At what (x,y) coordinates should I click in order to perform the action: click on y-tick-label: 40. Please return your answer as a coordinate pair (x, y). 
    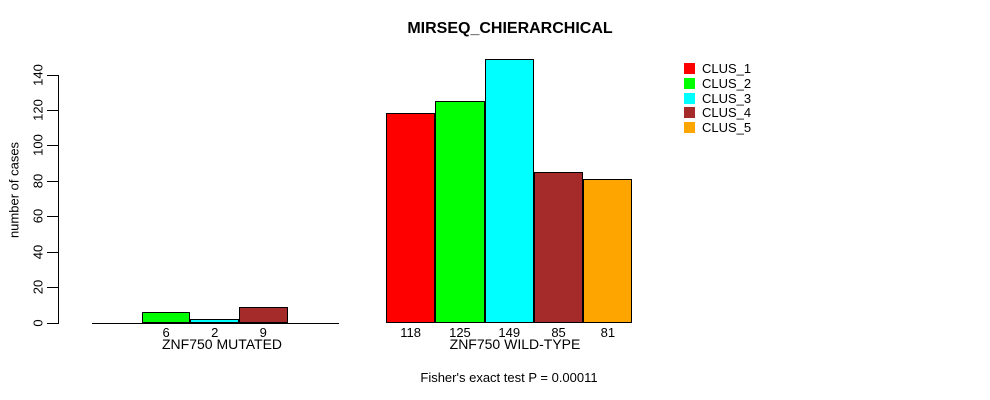
    Looking at the image, I should click on (38, 251).